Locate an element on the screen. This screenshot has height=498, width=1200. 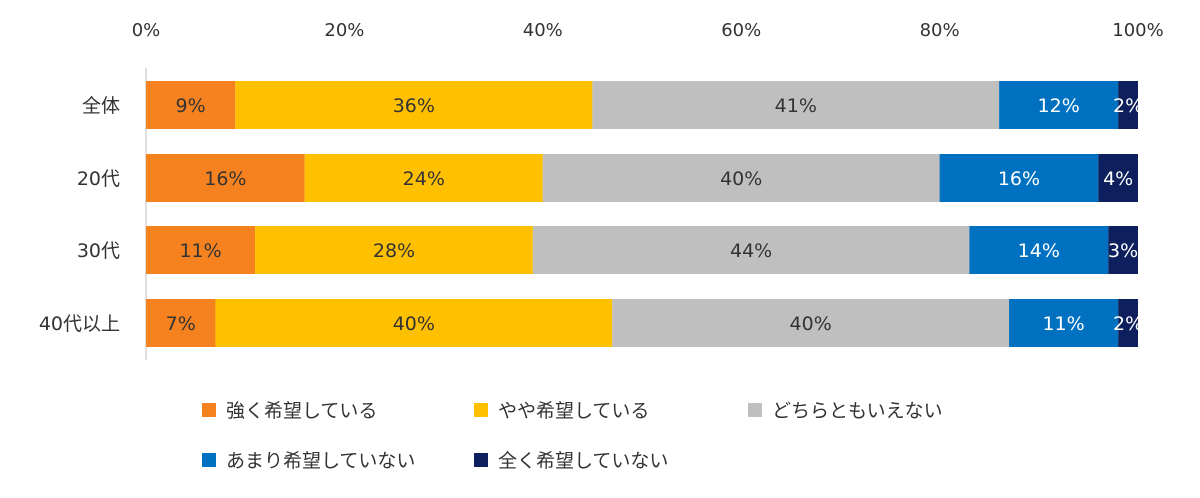
data-label: 36% is located at coordinates (414, 106).